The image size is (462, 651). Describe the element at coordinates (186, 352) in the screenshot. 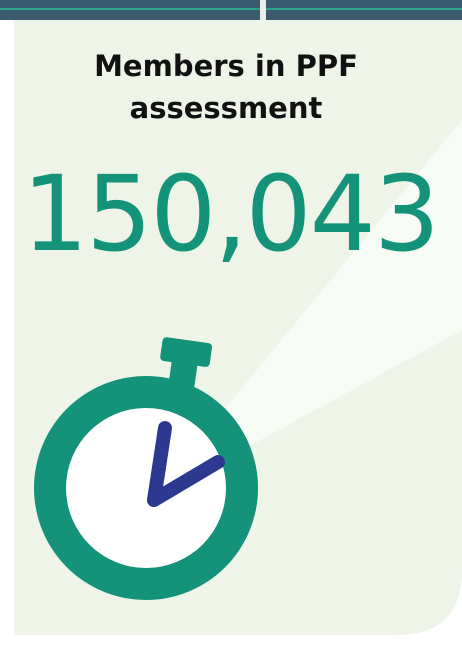

I see `stopwatch-crown` at that location.